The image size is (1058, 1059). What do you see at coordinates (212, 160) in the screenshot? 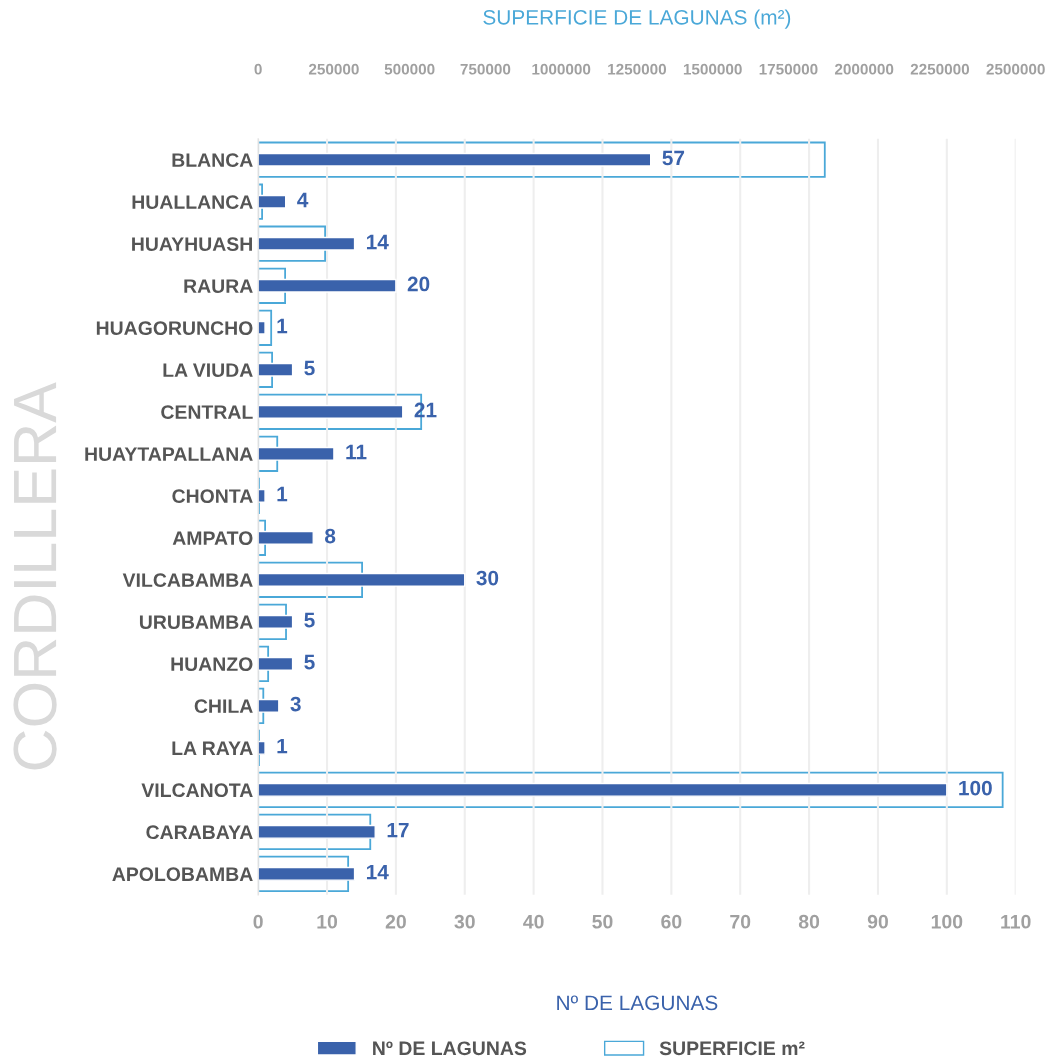
I see `y-tick-label: BLANCA` at bounding box center [212, 160].